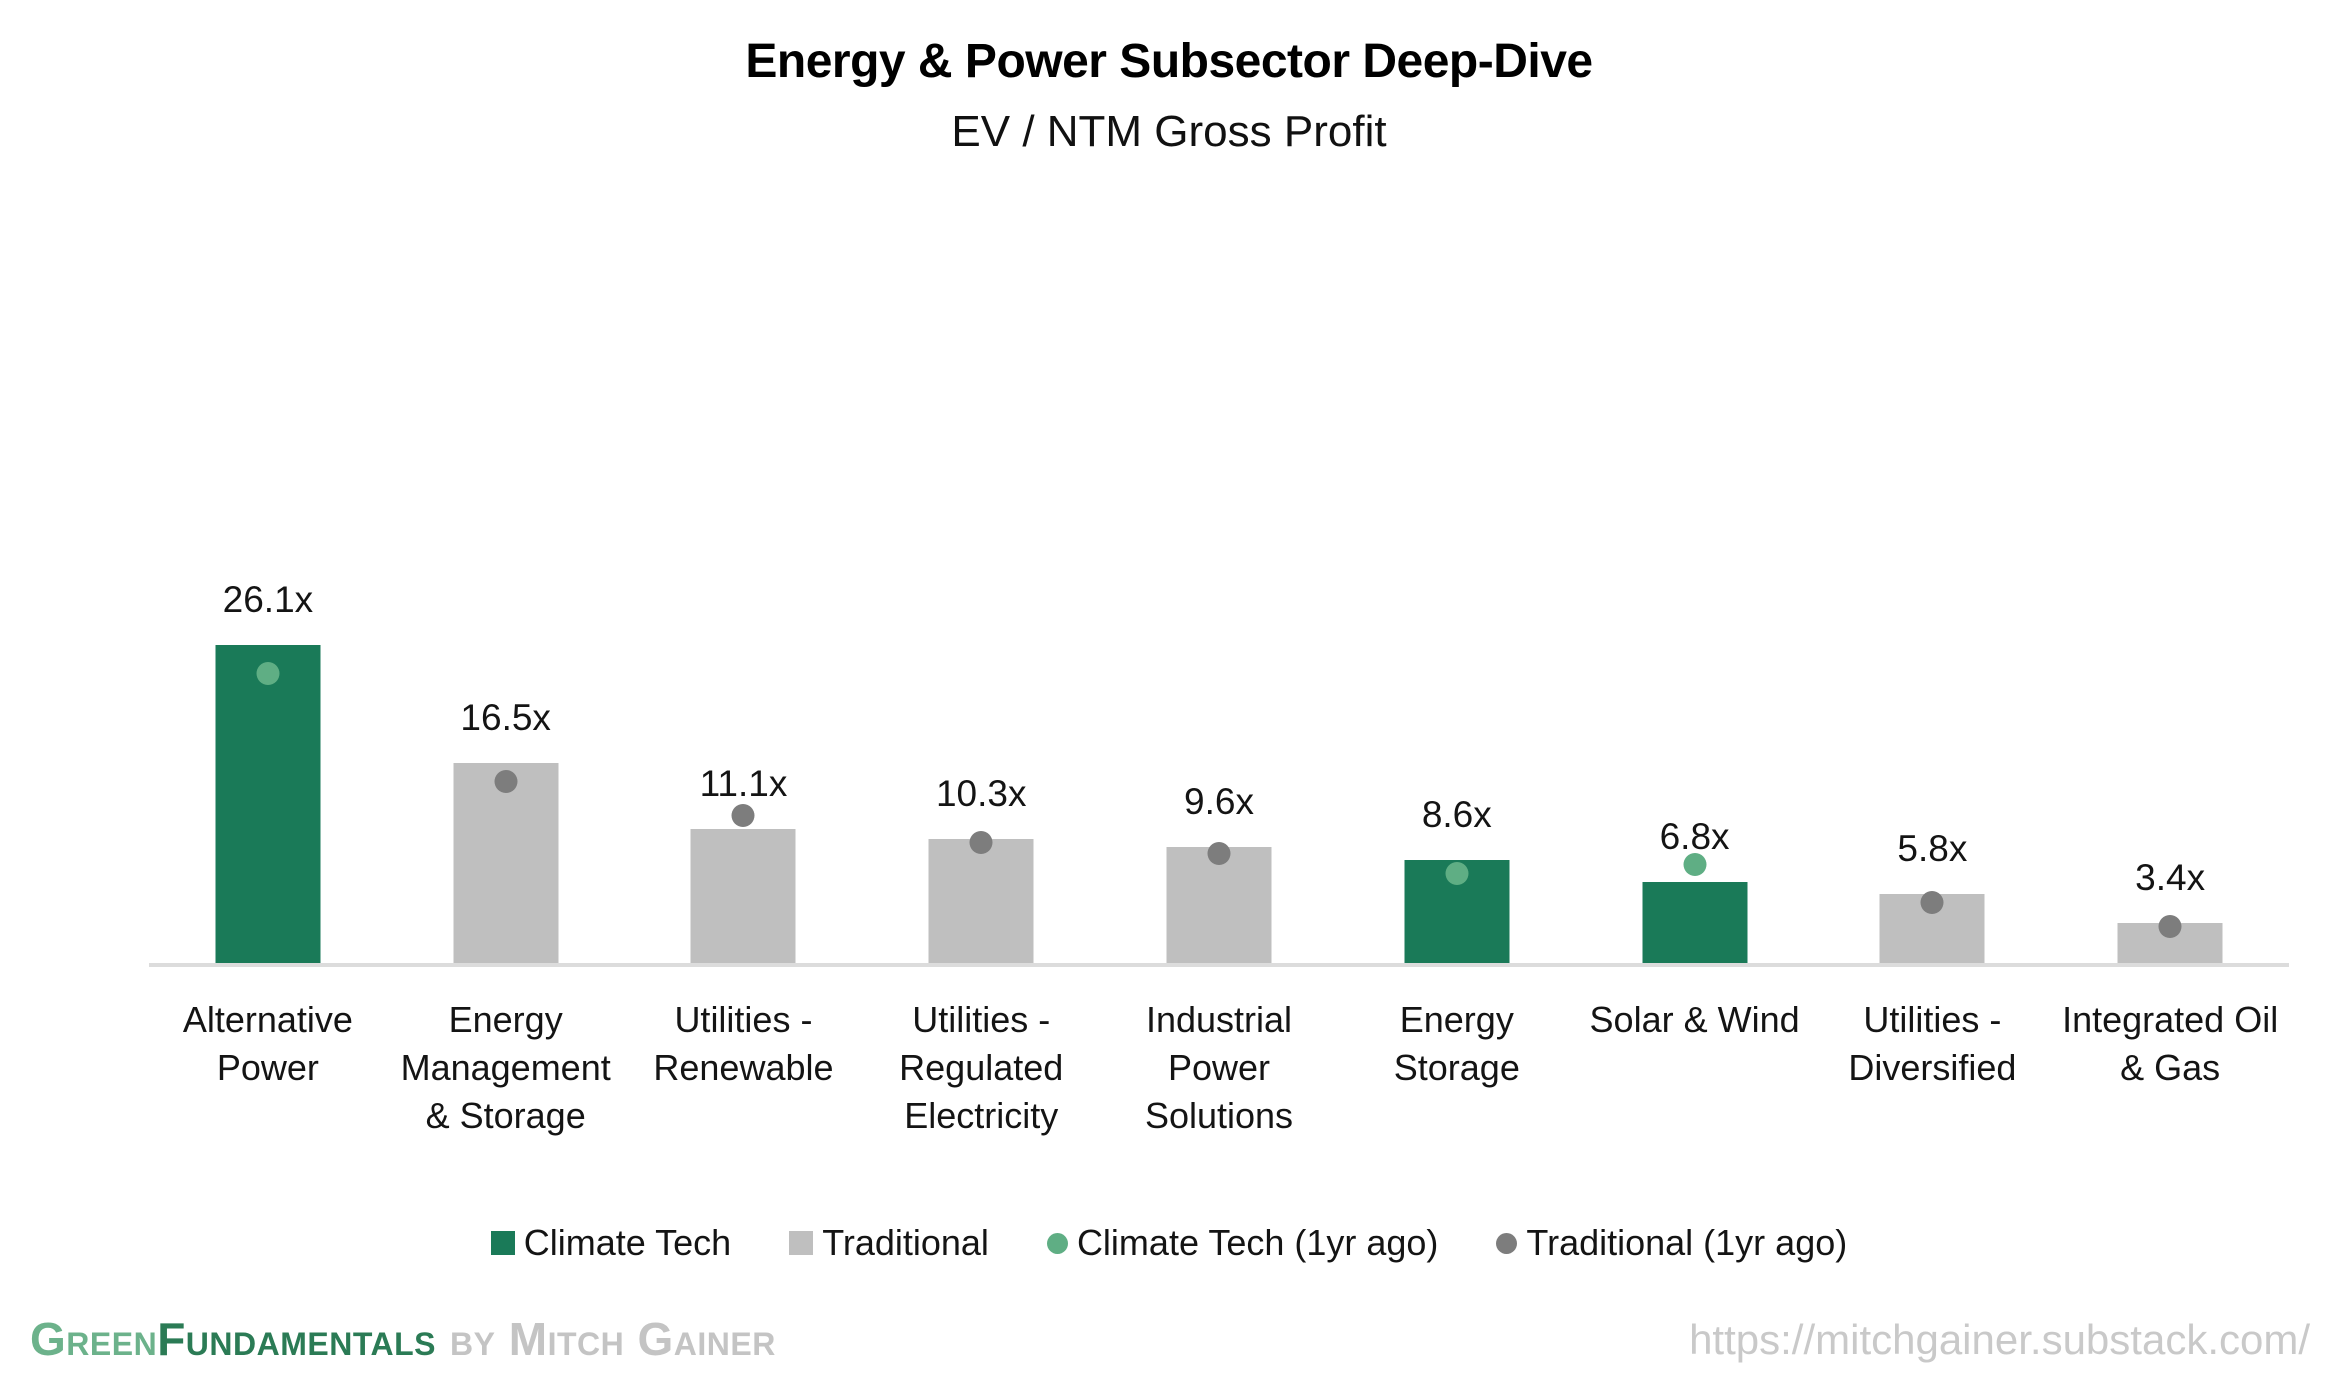  What do you see at coordinates (981, 1067) in the screenshot?
I see `category-label-utilities-regulated-electricity: Utilities - Regulated Electricity` at bounding box center [981, 1067].